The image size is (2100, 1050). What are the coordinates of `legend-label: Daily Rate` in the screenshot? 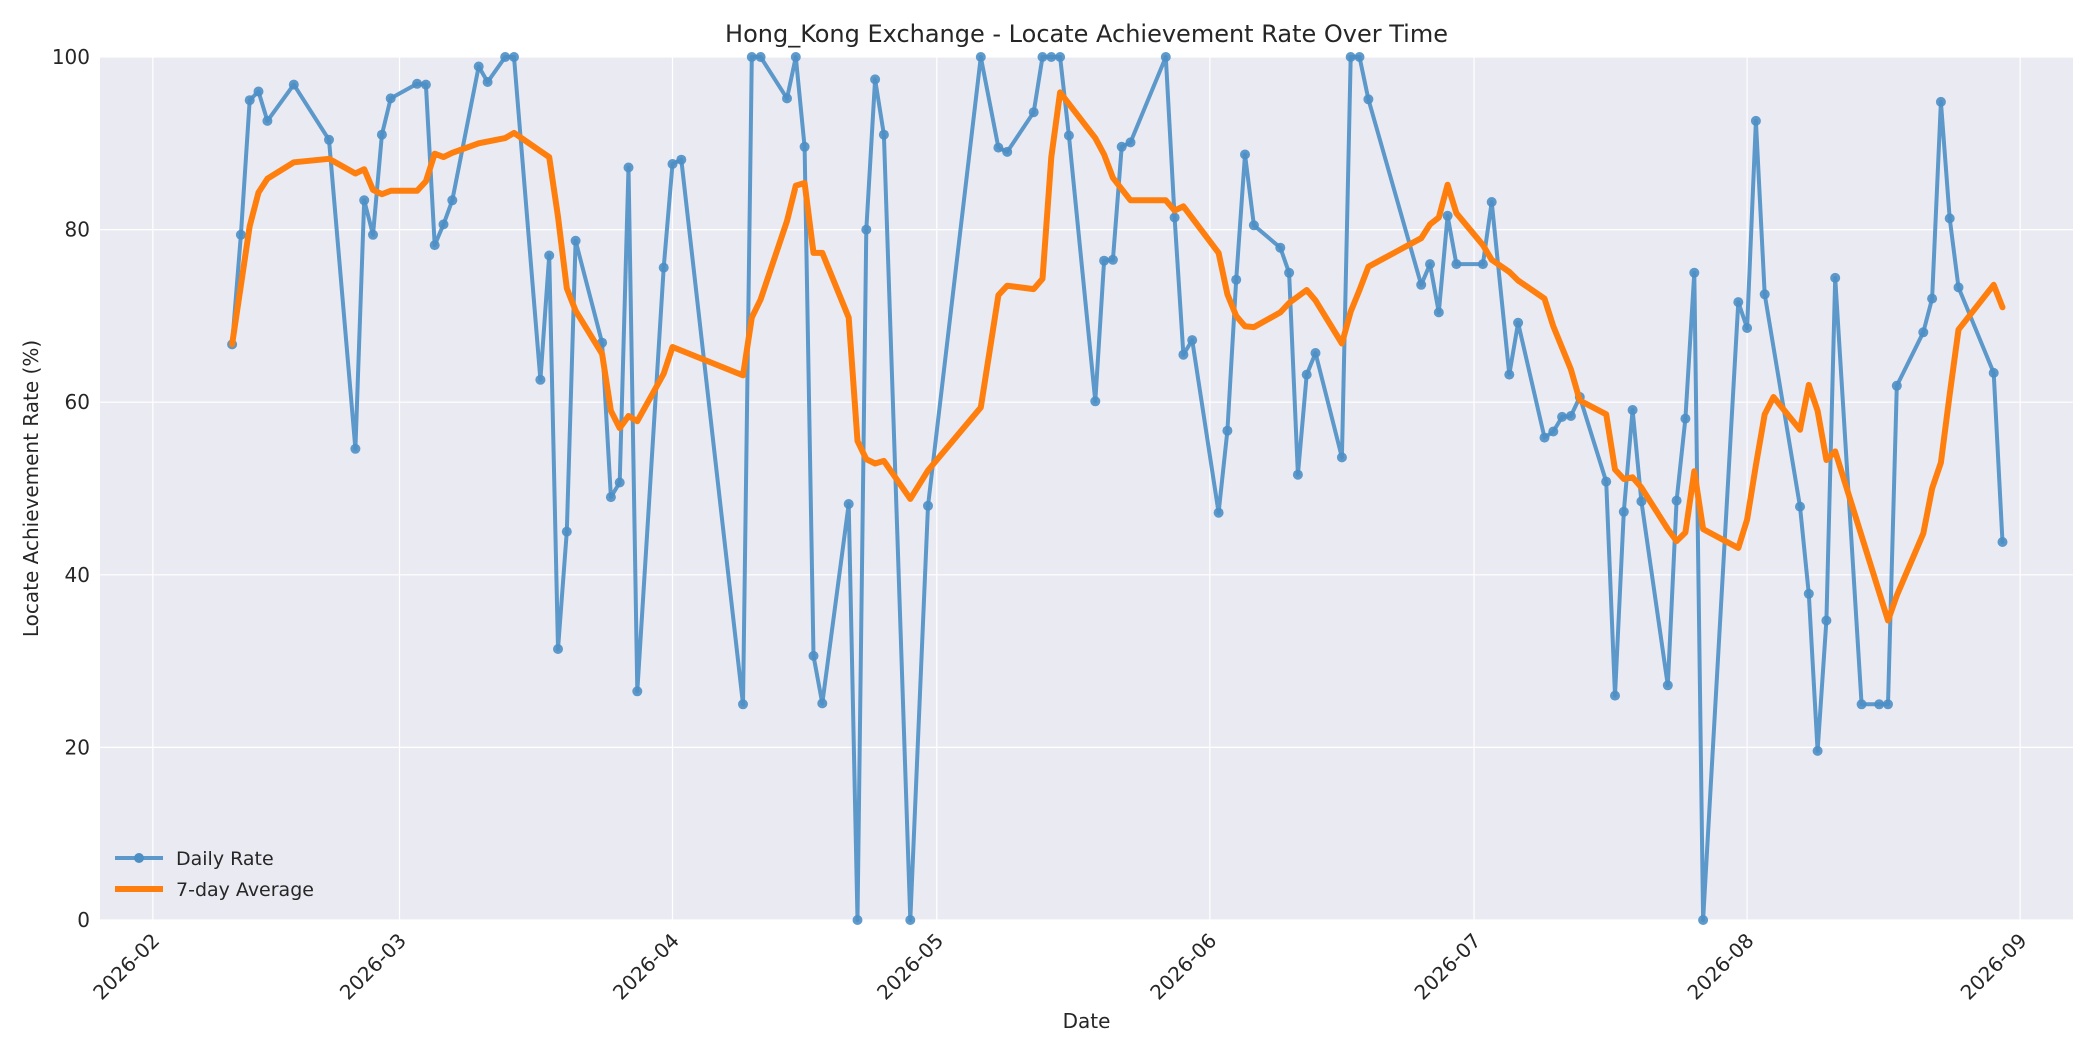 It's located at (225, 859).